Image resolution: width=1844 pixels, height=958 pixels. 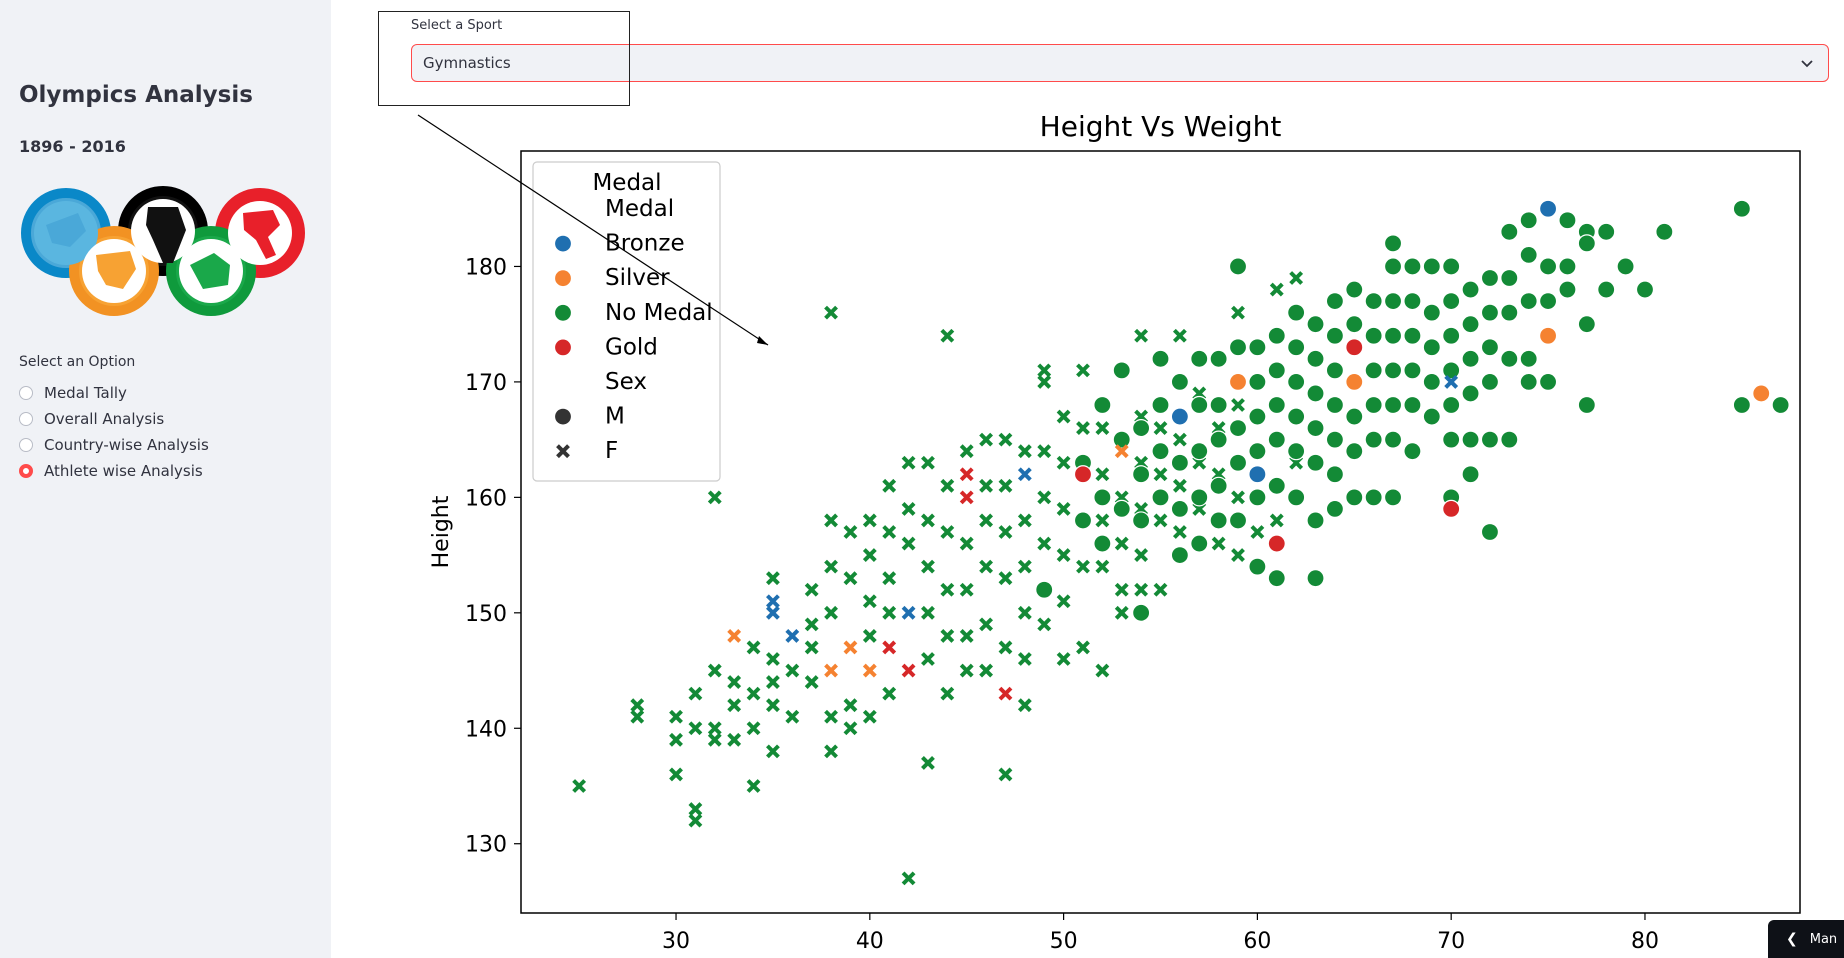 What do you see at coordinates (26, 419) in the screenshot?
I see `radio-circle-icon` at bounding box center [26, 419].